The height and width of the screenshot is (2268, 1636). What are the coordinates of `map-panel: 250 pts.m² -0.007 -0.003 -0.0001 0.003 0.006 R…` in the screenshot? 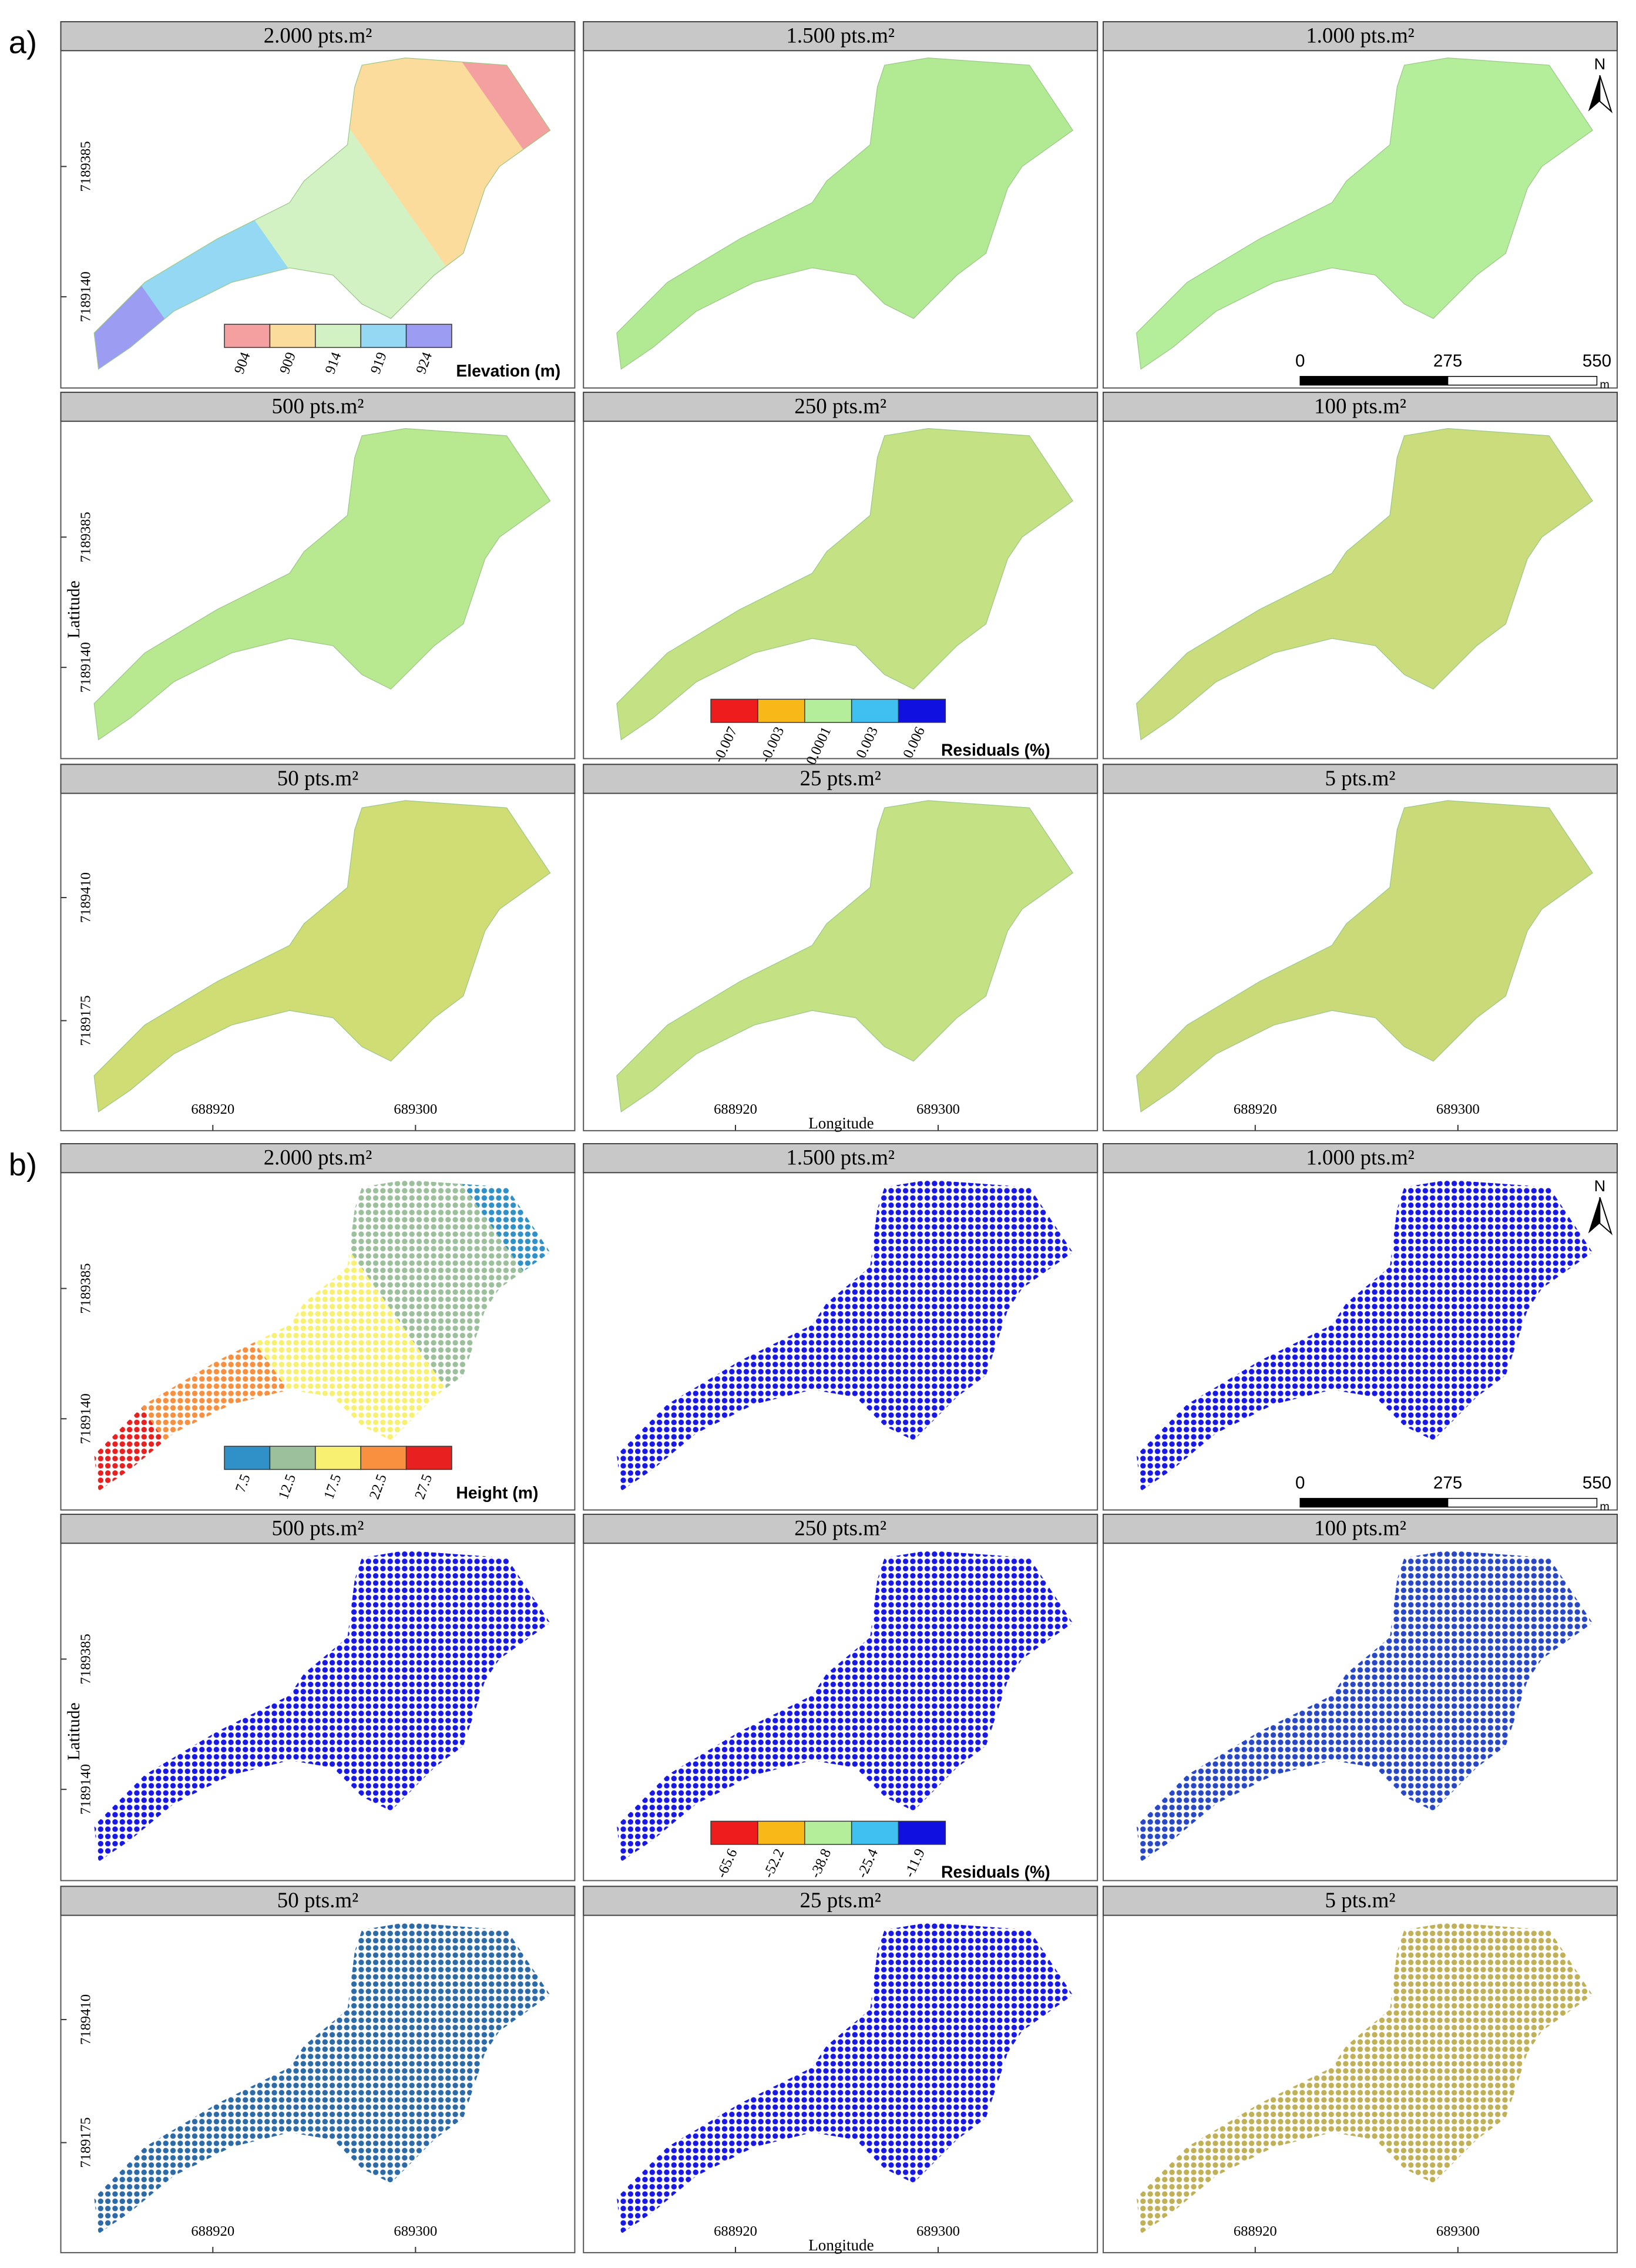 It's located at (840, 581).